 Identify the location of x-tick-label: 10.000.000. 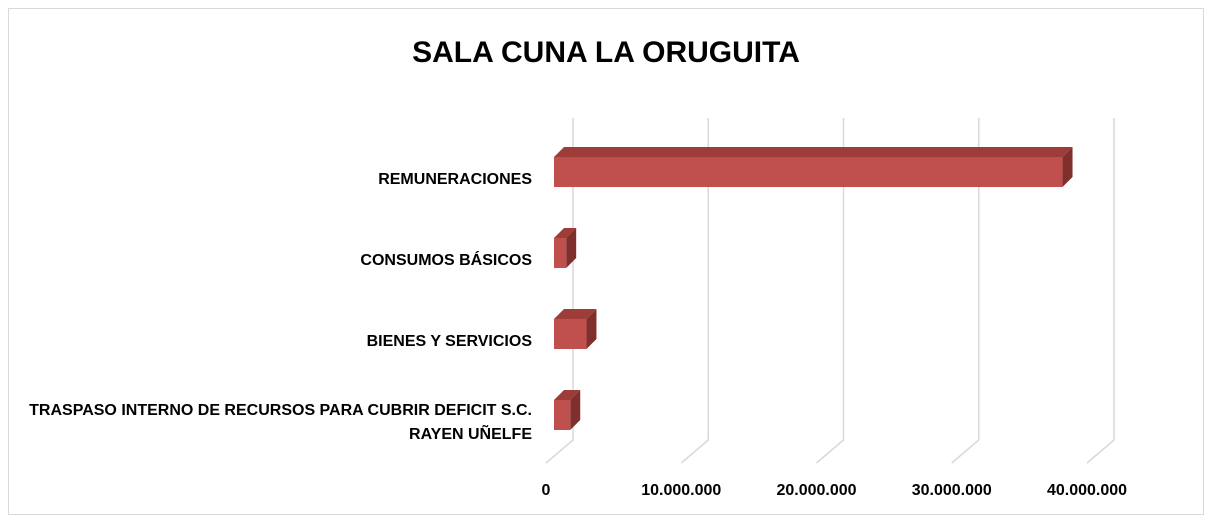
(681, 490).